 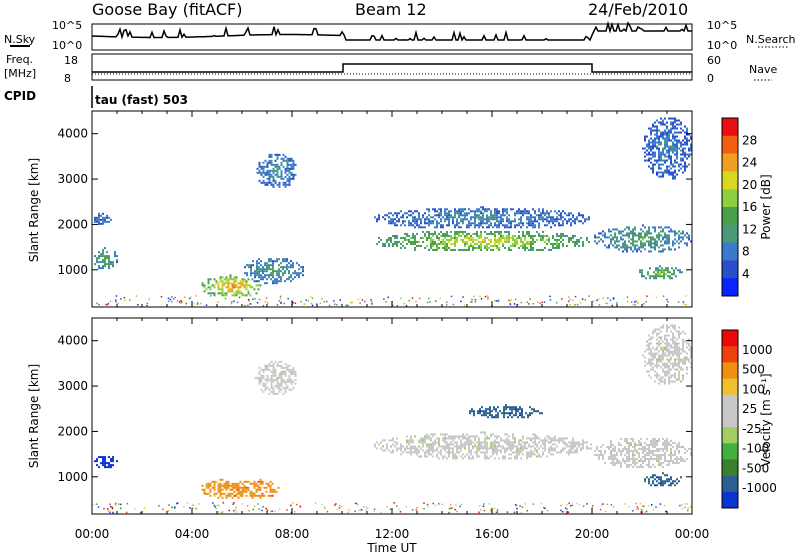 What do you see at coordinates (730, 269) in the screenshot?
I see `power-colorbar-swatch` at bounding box center [730, 269].